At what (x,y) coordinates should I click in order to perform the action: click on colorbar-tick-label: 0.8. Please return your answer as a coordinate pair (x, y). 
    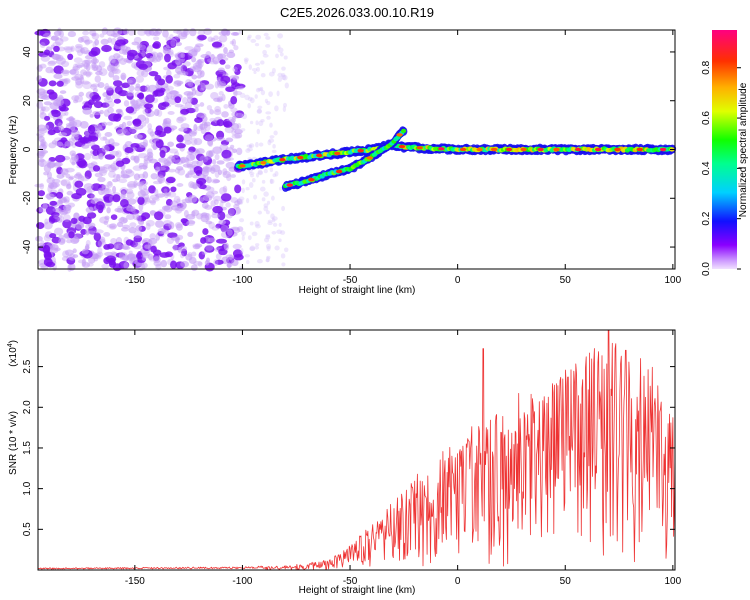
    Looking at the image, I should click on (706, 67).